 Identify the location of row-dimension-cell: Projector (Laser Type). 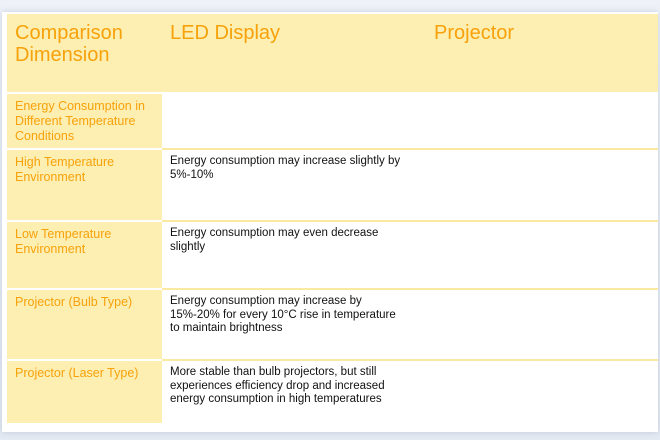
(84, 392).